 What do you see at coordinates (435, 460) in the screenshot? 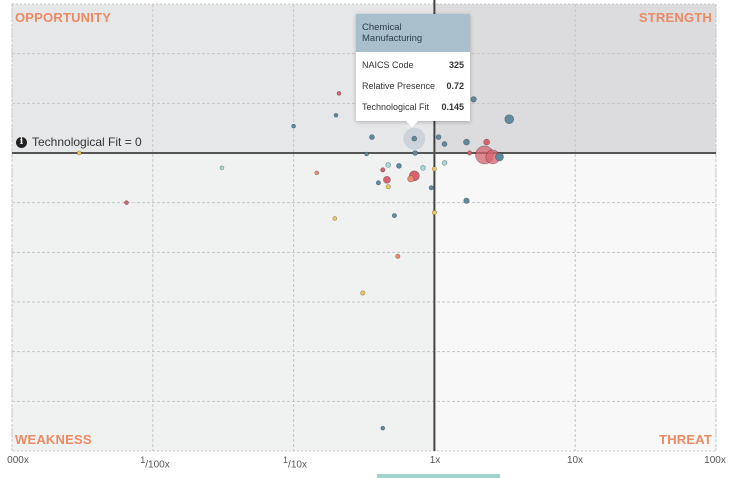
I see `x-tick-label: 1x` at bounding box center [435, 460].